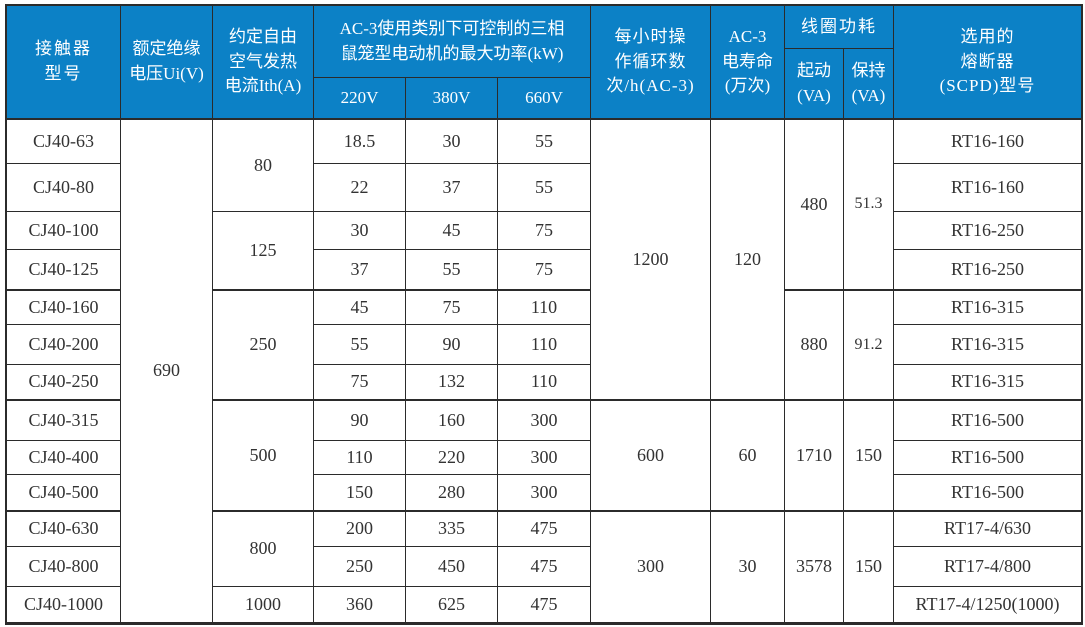  Describe the element at coordinates (263, 549) in the screenshot. I see `cell-ith: 800` at that location.